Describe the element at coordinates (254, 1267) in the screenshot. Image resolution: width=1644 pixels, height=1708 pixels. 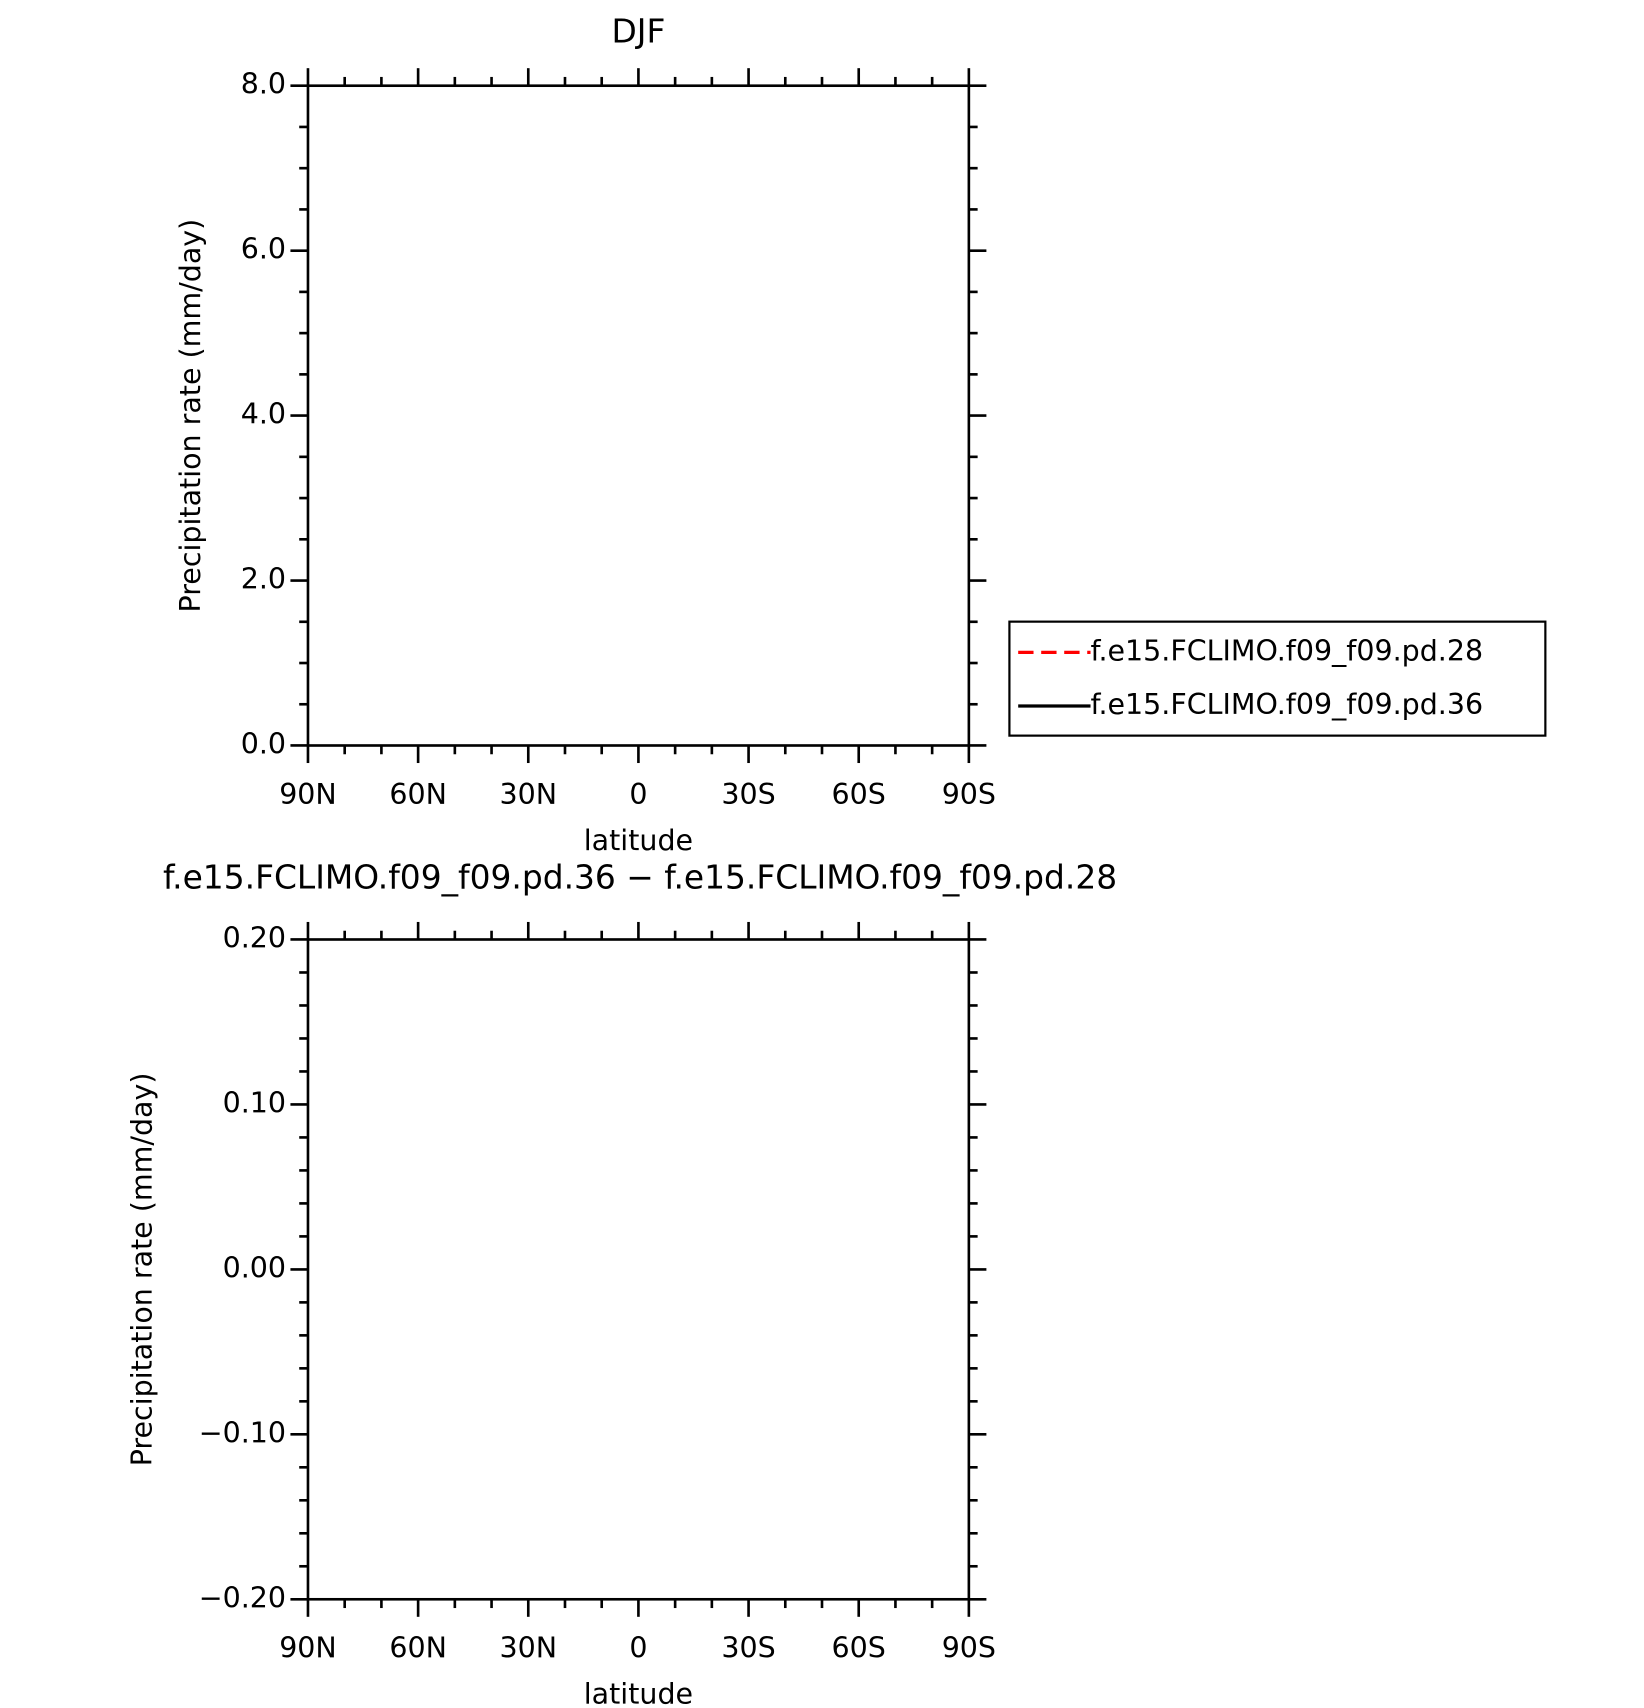
I see `y-tick-label: 0.00` at that location.